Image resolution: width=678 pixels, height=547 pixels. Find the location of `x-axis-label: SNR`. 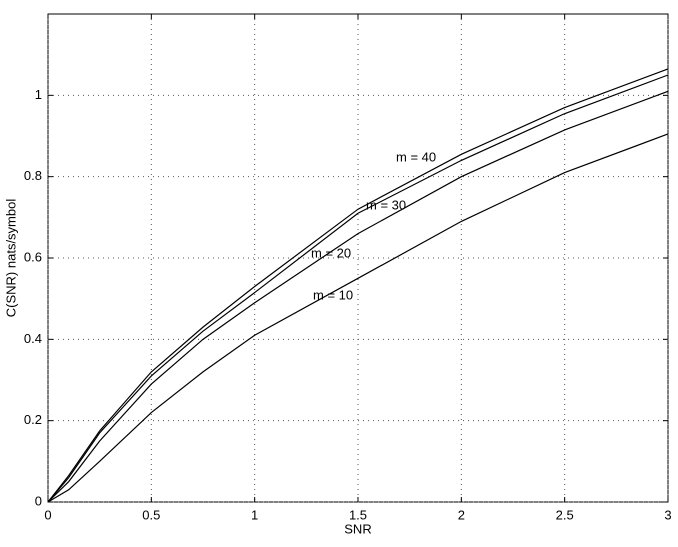

x-axis-label: SNR is located at coordinates (357, 528).